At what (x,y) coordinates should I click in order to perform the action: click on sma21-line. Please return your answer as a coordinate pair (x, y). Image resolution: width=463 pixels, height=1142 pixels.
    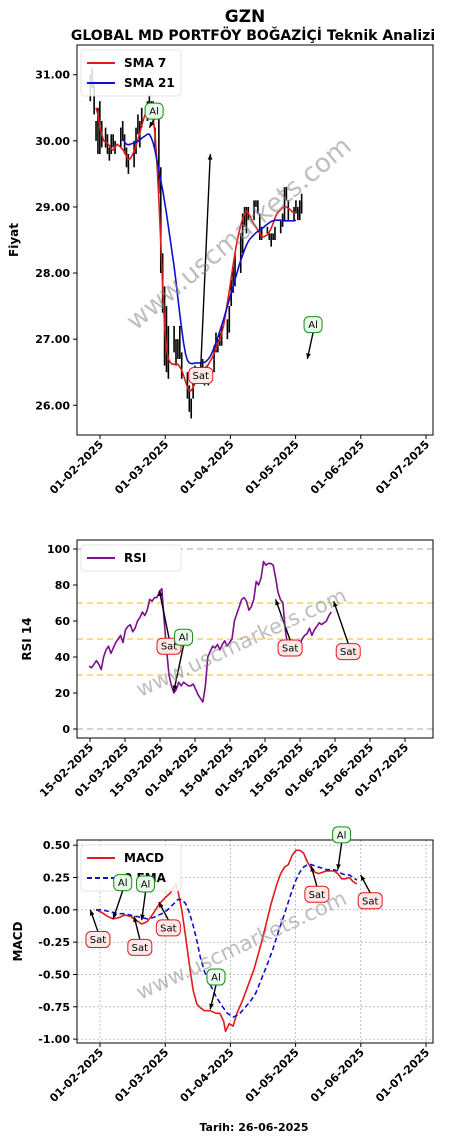
    Looking at the image, I should click on (209, 249).